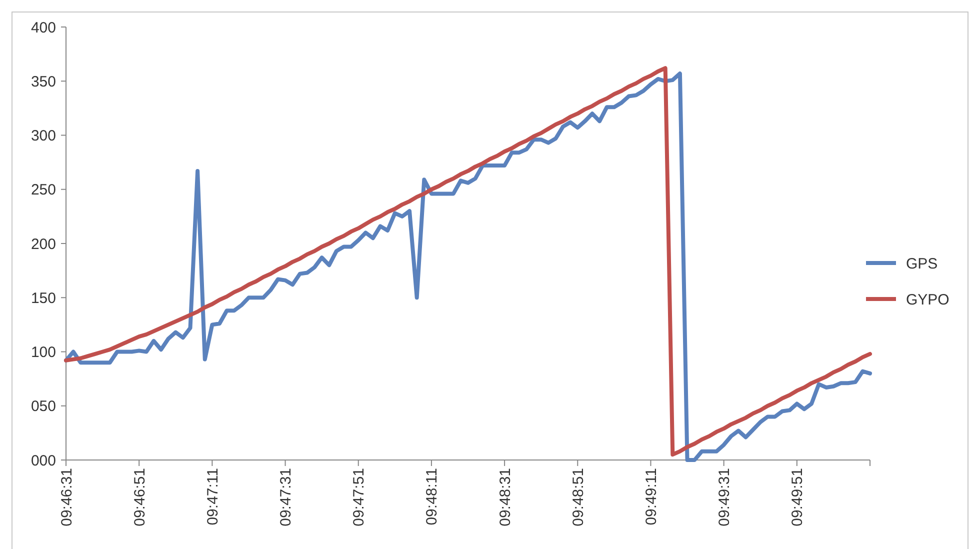 The width and height of the screenshot is (970, 549). I want to click on legend-label: GPS, so click(922, 263).